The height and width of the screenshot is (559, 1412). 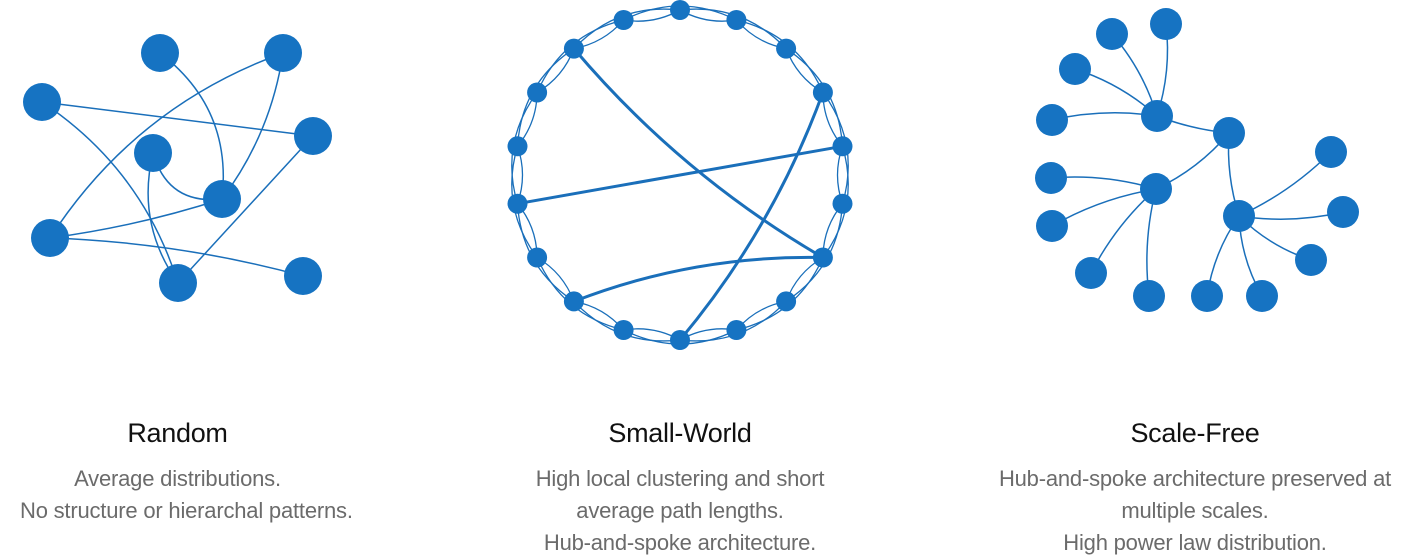 What do you see at coordinates (1195, 478) in the screenshot?
I see `scale-free-description-line: Hub-and-spoke architecture preserved at` at bounding box center [1195, 478].